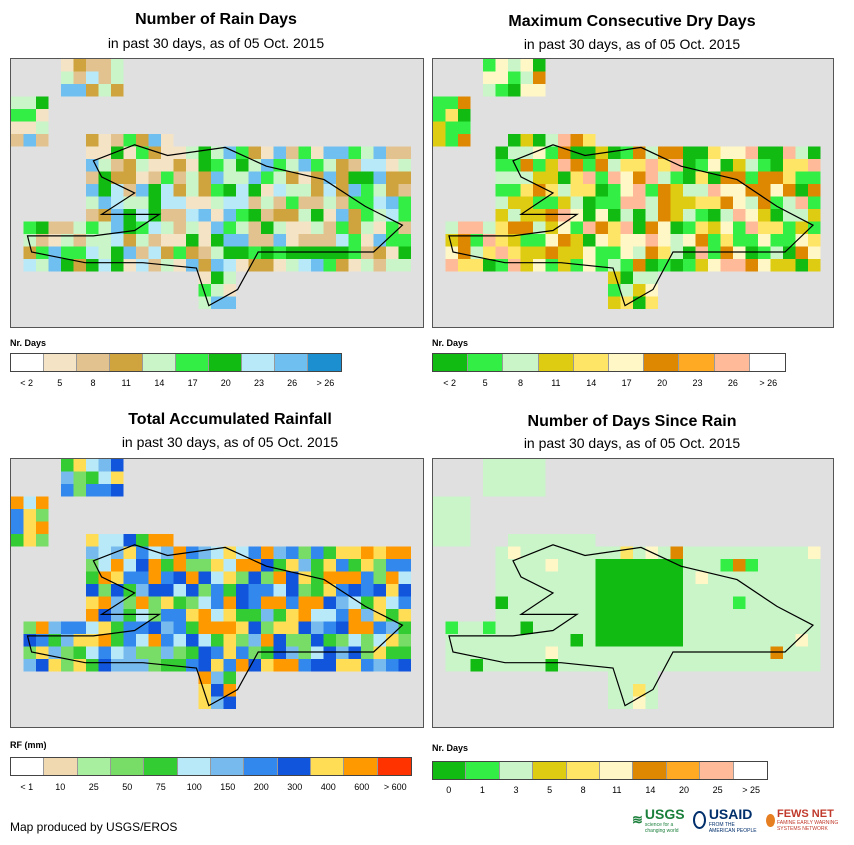 The image size is (854, 845). I want to click on legend-label: 23, so click(697, 383).